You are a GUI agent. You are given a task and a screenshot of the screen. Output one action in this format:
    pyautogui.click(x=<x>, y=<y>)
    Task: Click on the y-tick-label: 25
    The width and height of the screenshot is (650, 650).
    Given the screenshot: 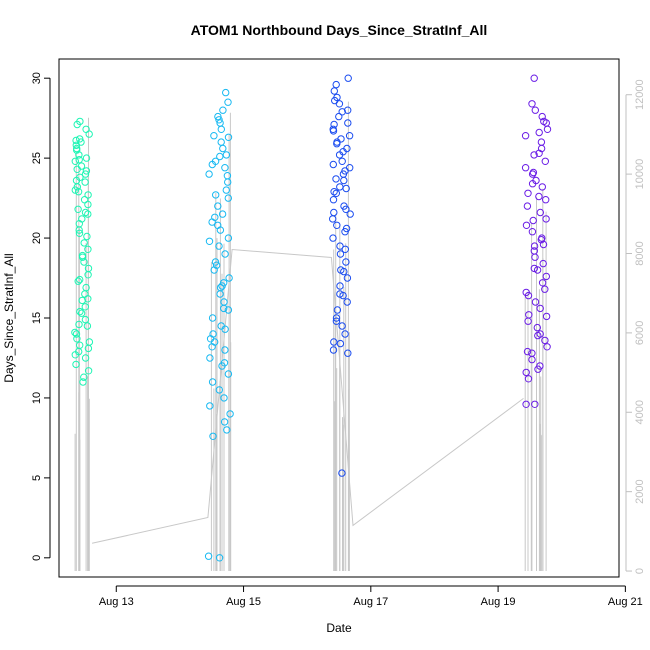 What is the action you would take?
    pyautogui.click(x=37, y=158)
    